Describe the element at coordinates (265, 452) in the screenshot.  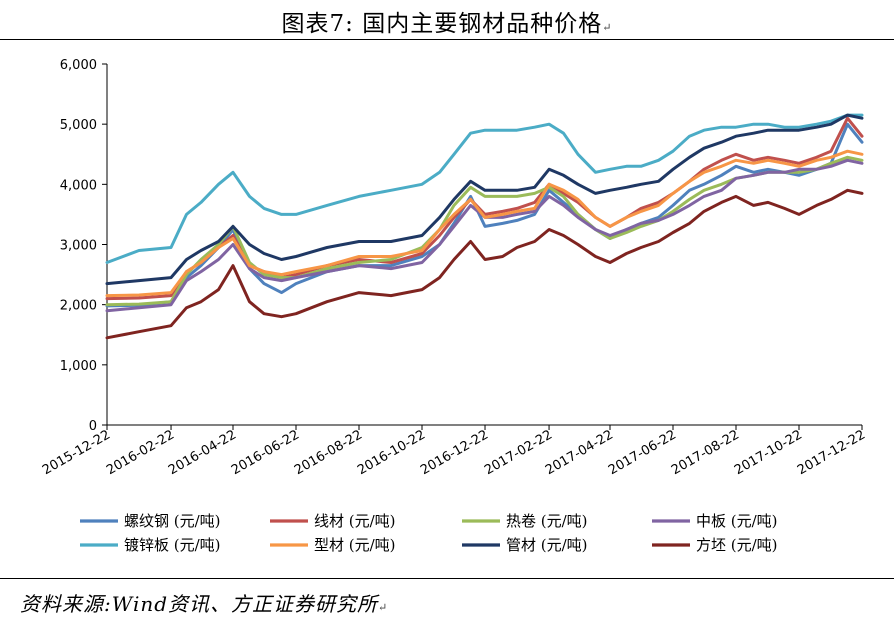
I see `x-tick-label: 2016-06-22` at that location.